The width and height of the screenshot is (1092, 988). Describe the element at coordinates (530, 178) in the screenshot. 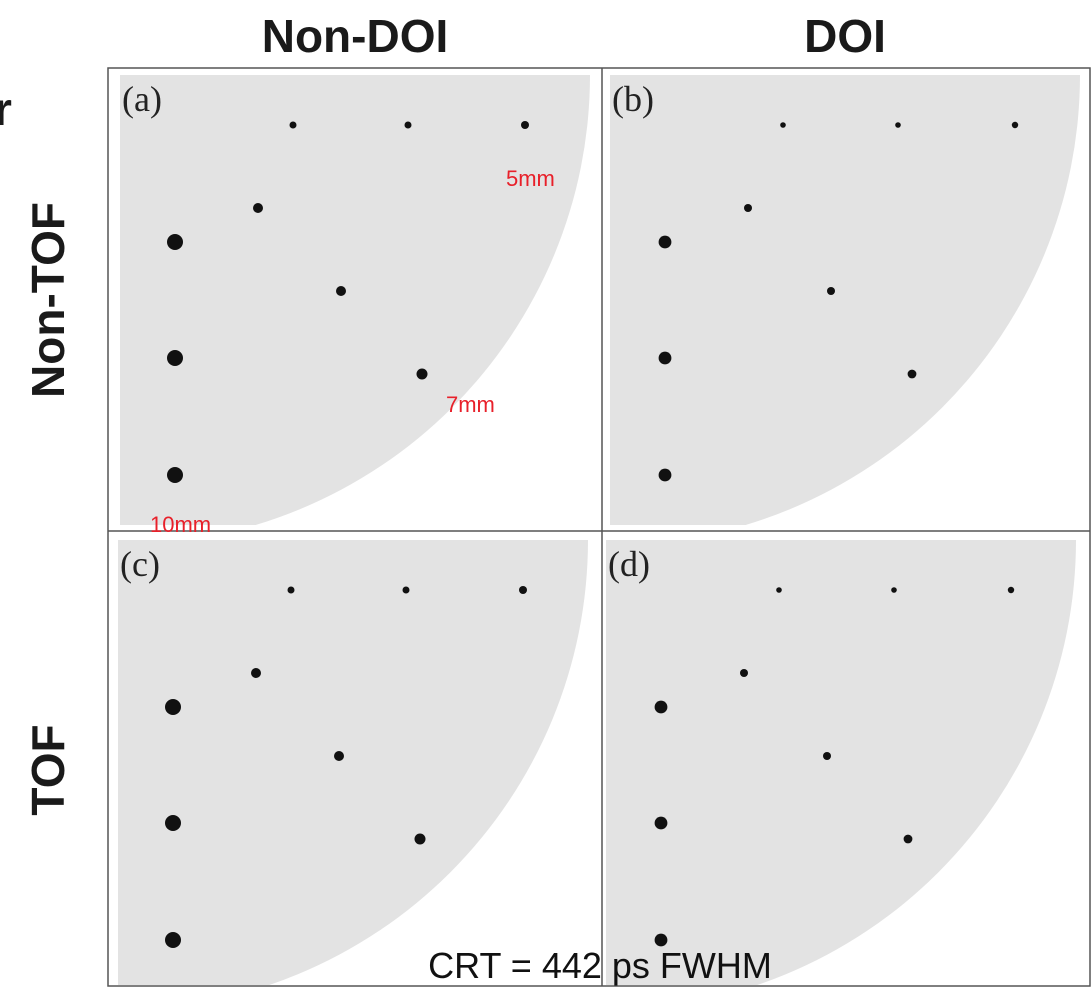

I see `annotation: 5mm` at that location.